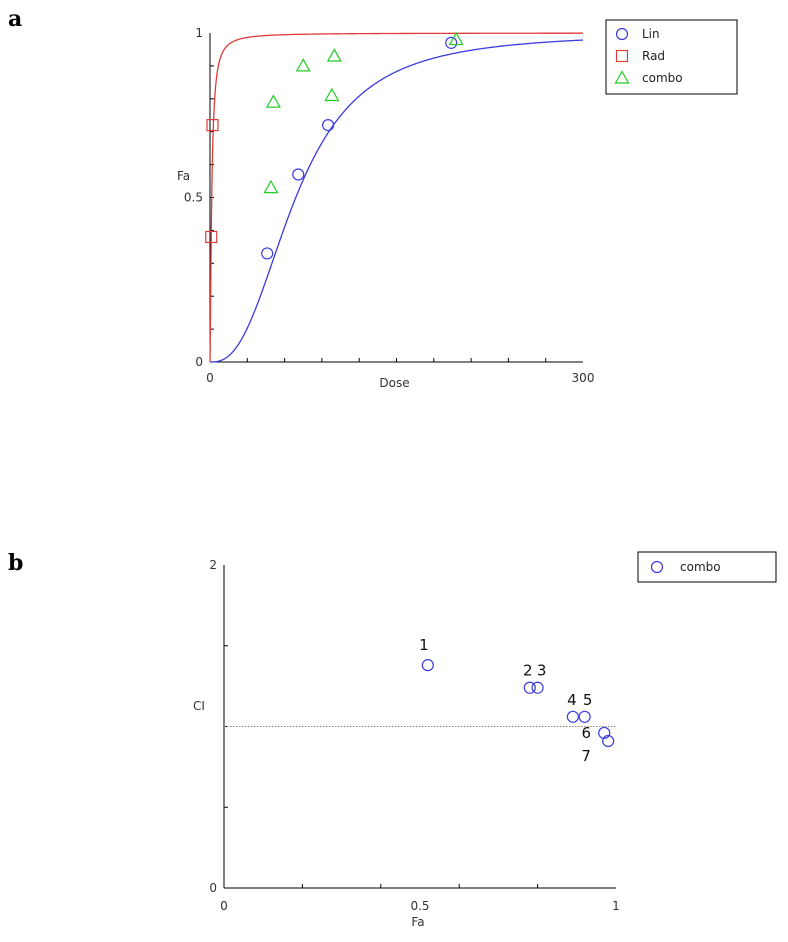 The image size is (788, 942). Describe the element at coordinates (16, 563) in the screenshot. I see `panel-b-label: b` at that location.